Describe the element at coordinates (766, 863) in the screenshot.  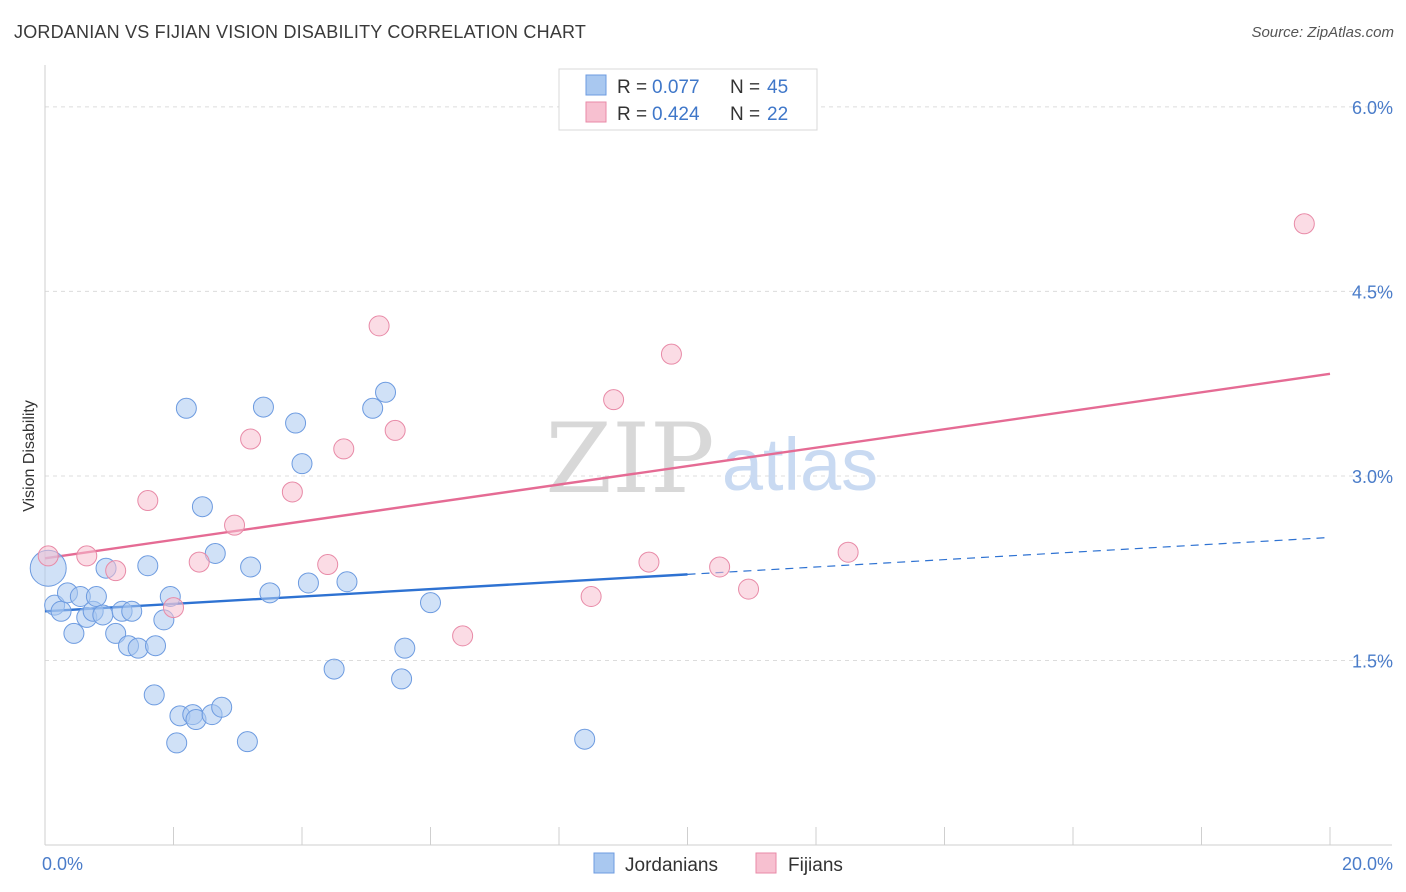
I see `series-legend-swatch-fijians` at that location.